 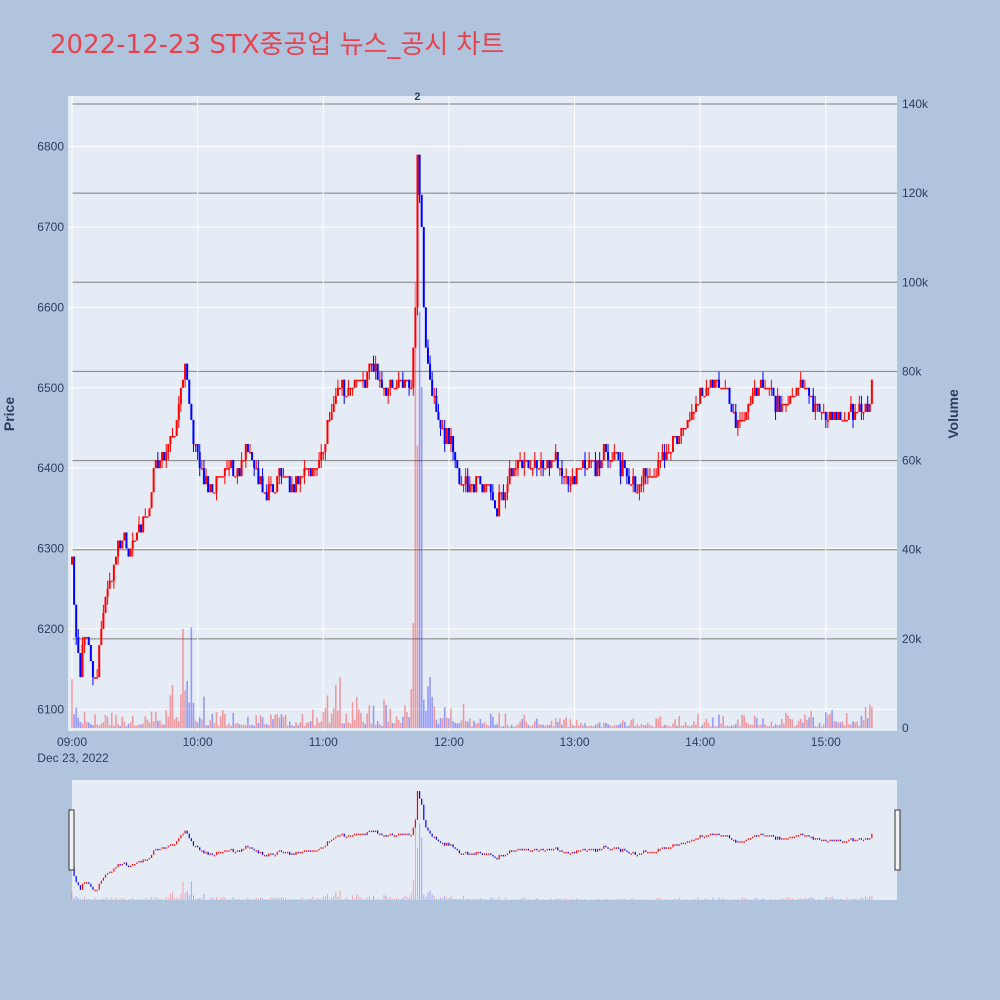 I want to click on rangeslider-handle-left, so click(x=71, y=840).